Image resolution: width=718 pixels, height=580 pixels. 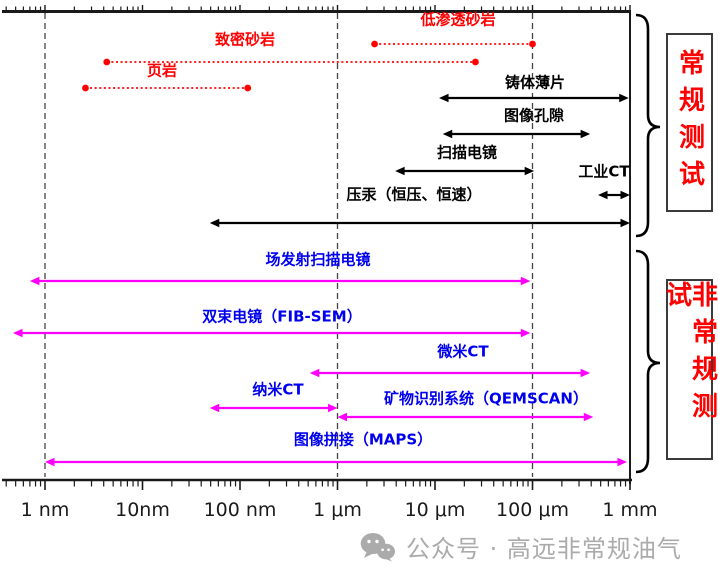 I want to click on conventional-brace, so click(x=648, y=125).